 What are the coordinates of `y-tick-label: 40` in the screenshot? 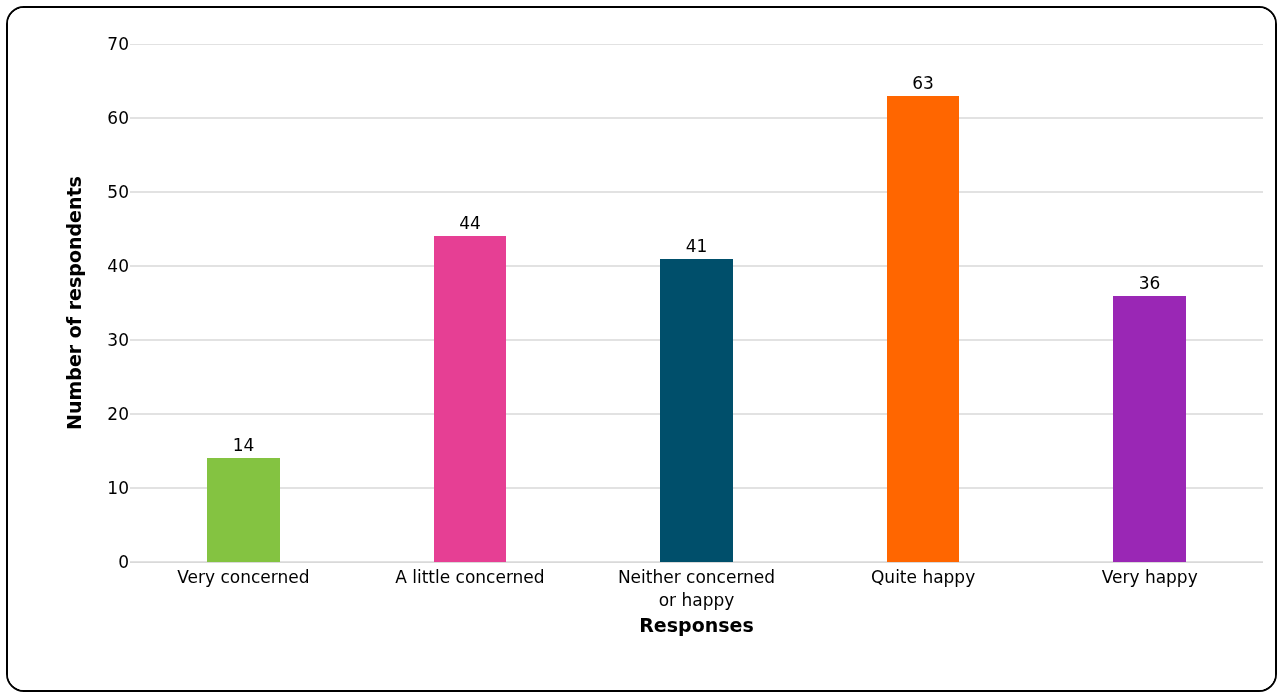 It's located at (118, 265).